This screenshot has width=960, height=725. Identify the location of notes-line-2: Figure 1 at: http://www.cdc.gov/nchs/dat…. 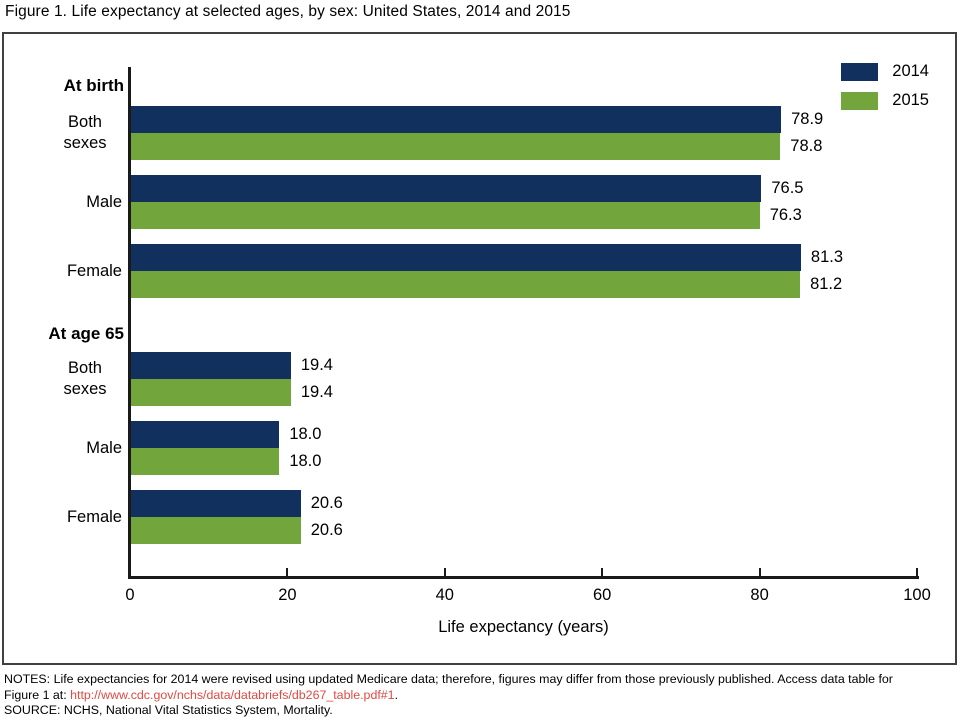
(480, 696).